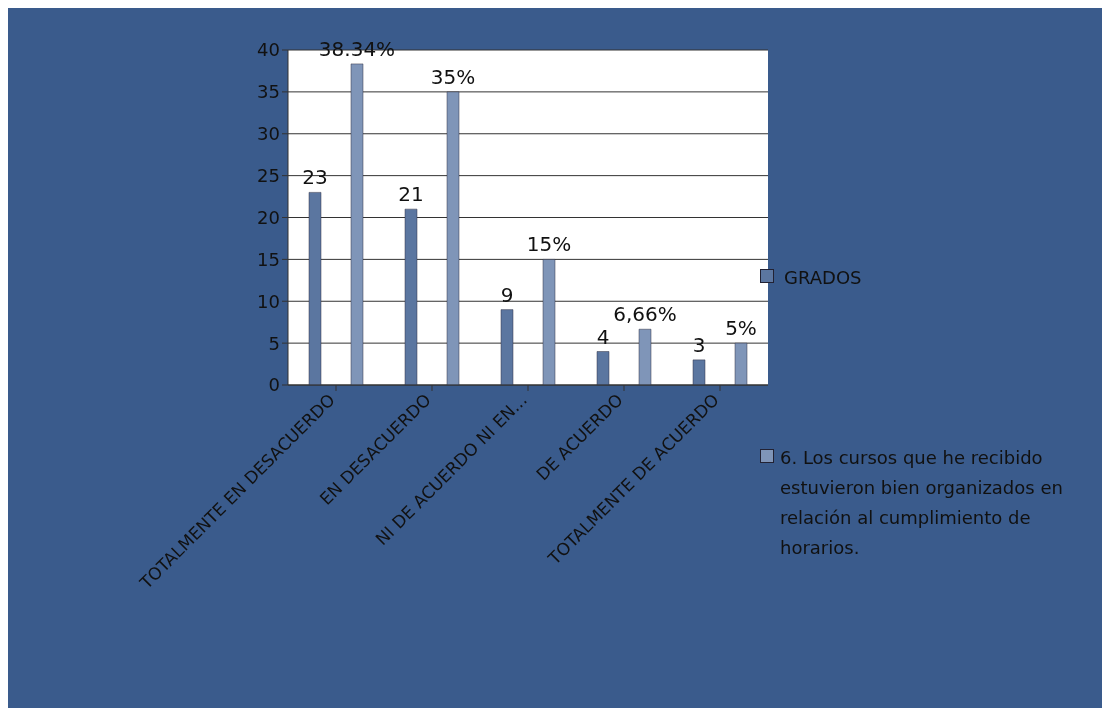  I want to click on y-tick-label: 30, so click(268, 134).